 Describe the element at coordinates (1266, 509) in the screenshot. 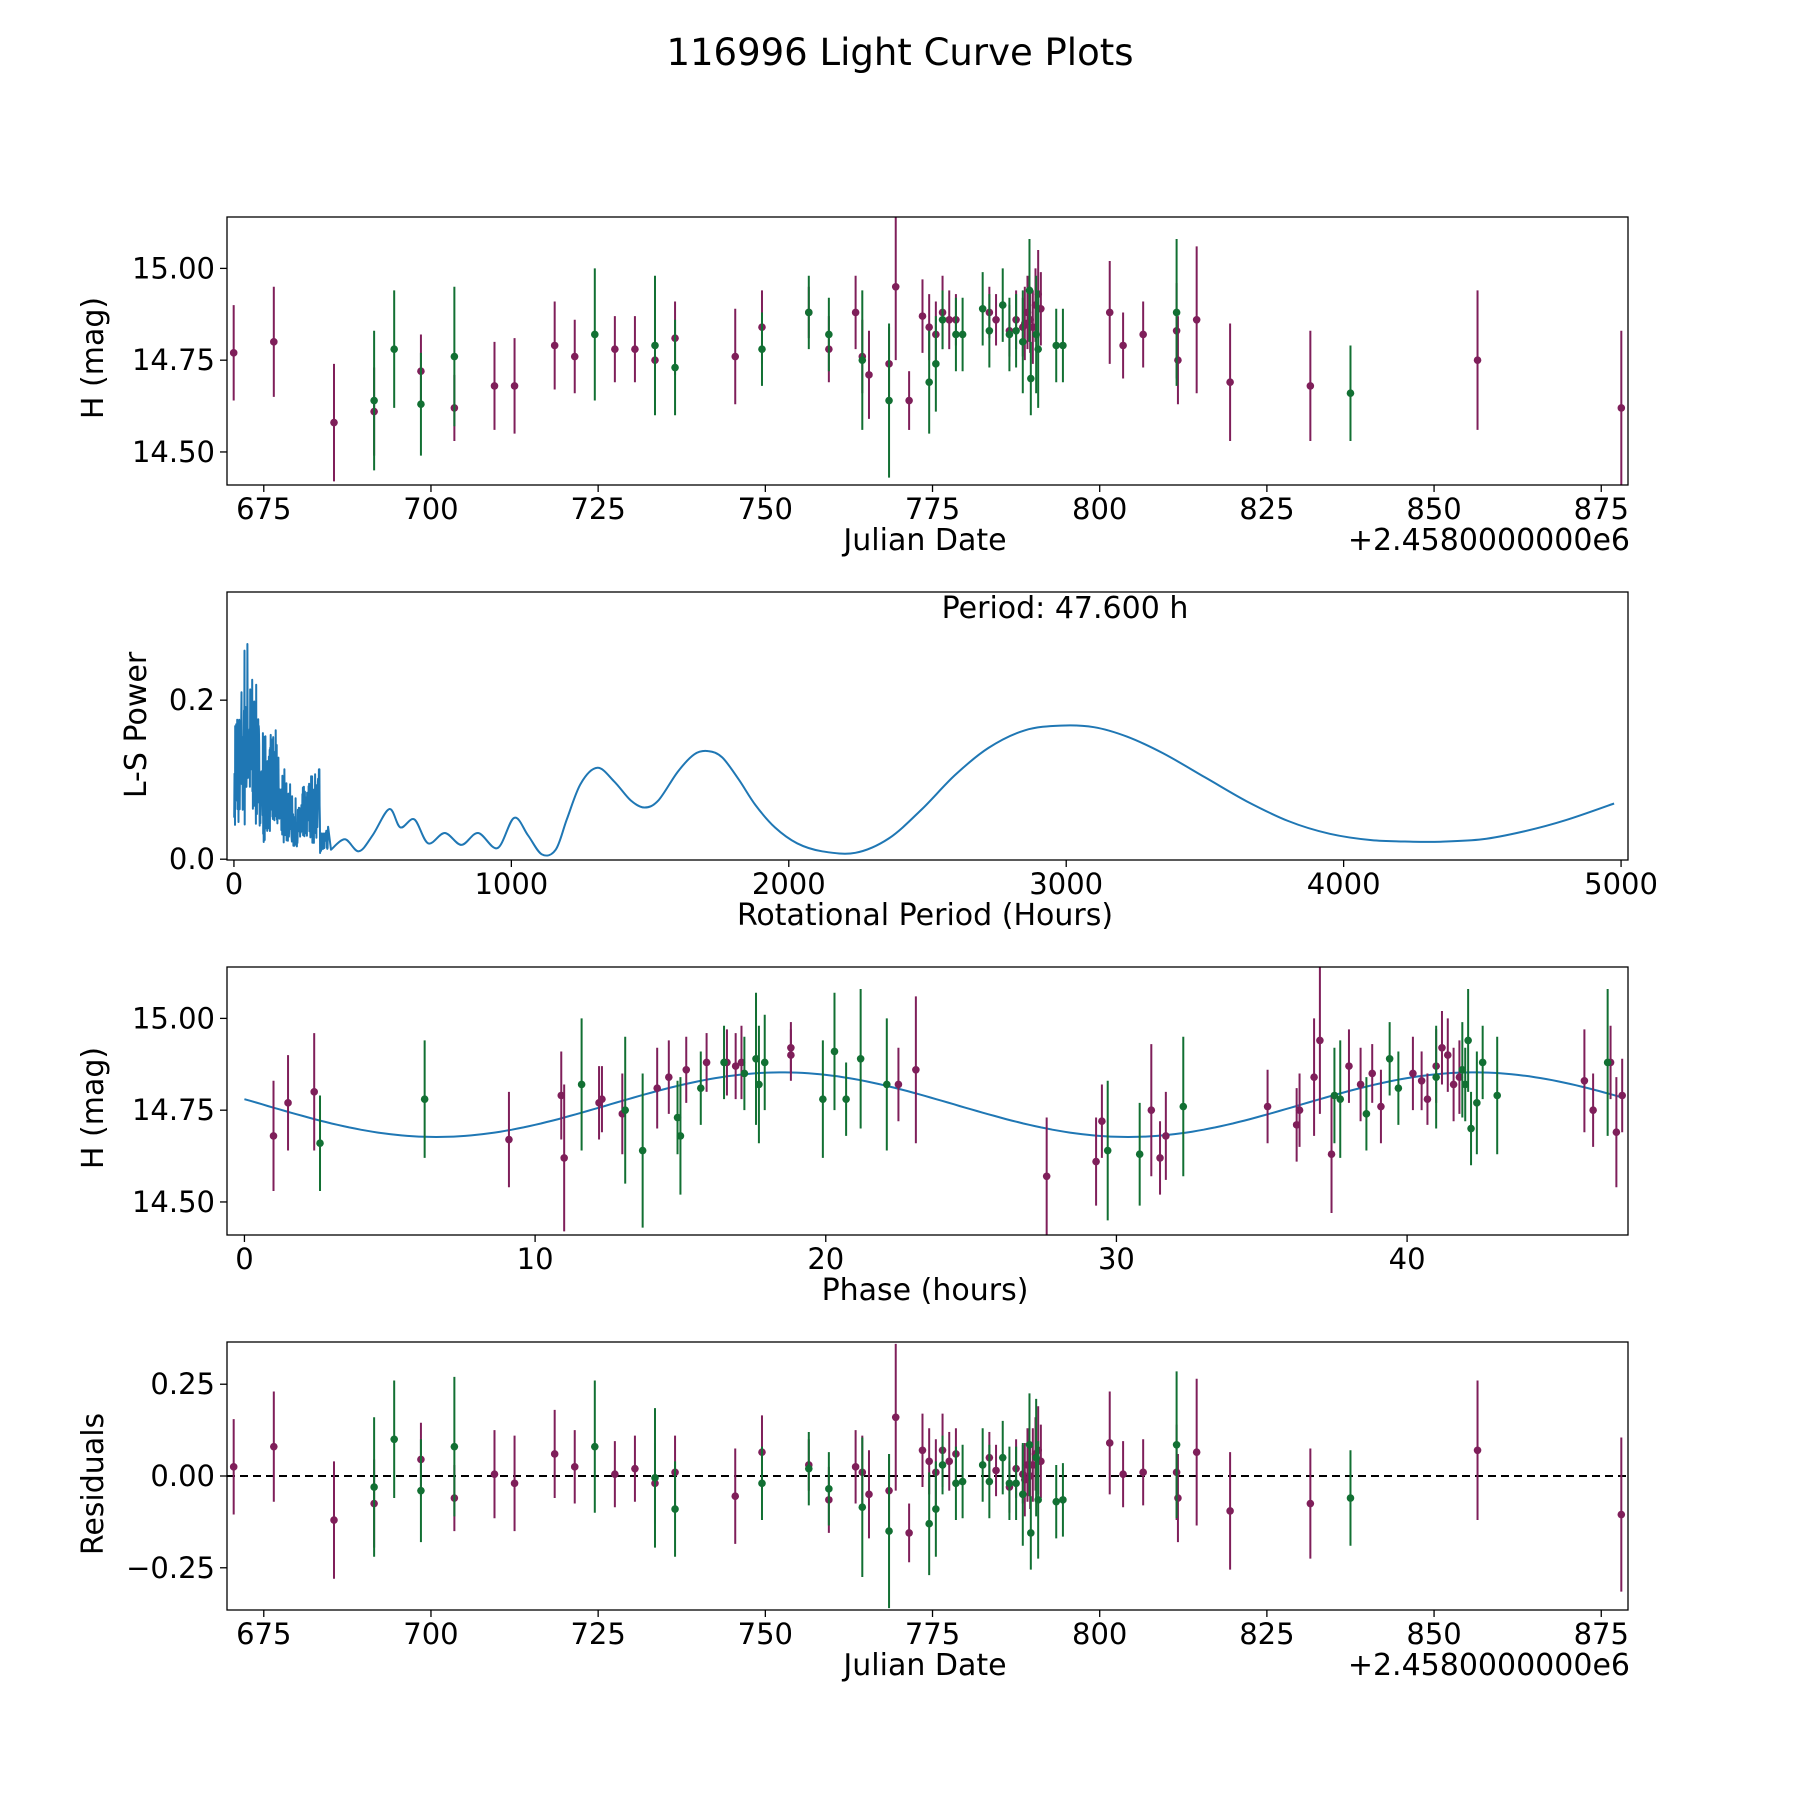

I see `x-tick-label: 825` at that location.